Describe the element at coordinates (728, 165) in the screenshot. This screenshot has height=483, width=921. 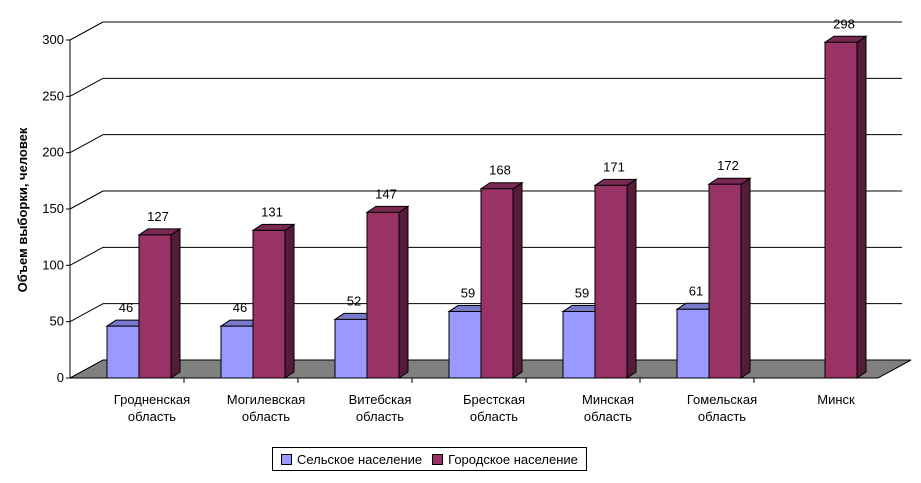
I see `data-label-urban: 172` at that location.